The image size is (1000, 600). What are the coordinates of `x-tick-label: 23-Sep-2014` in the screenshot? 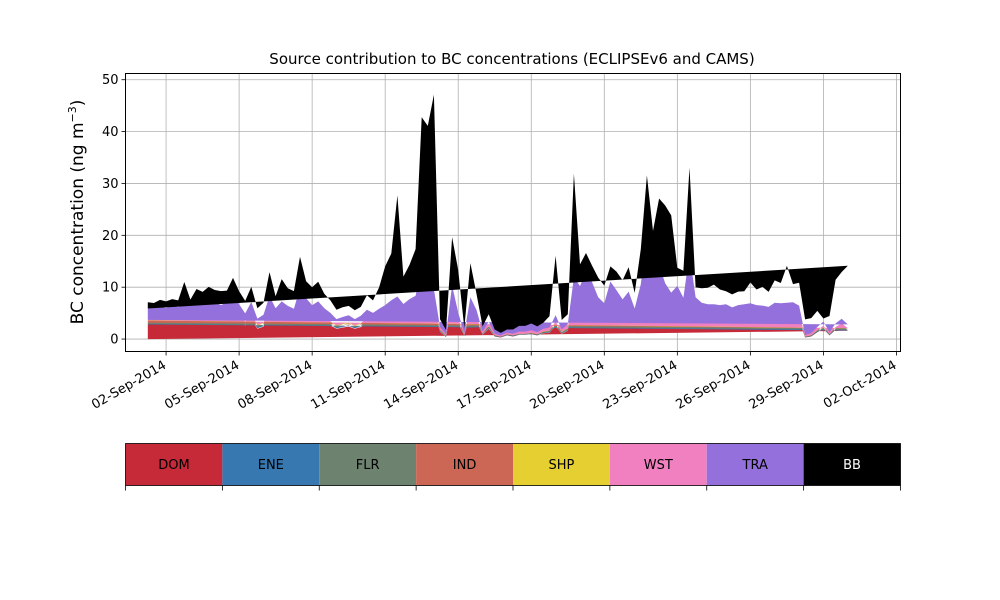 It's located at (641, 385).